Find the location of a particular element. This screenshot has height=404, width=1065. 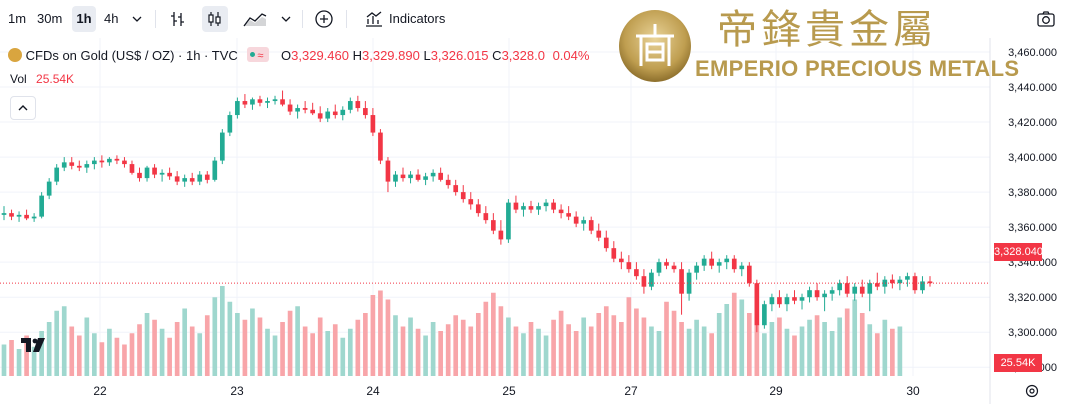

tradingview-logo is located at coordinates (33, 345).